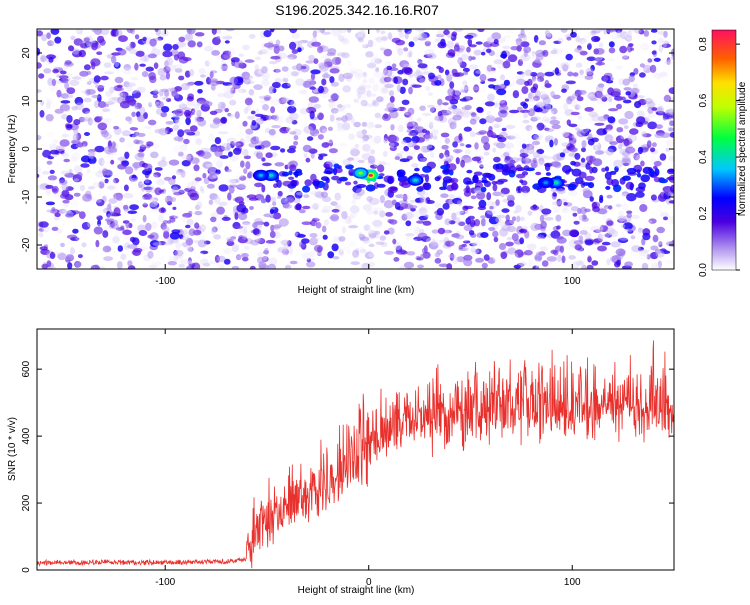  What do you see at coordinates (26, 570) in the screenshot?
I see `snr-y-tick-label: 0` at bounding box center [26, 570].